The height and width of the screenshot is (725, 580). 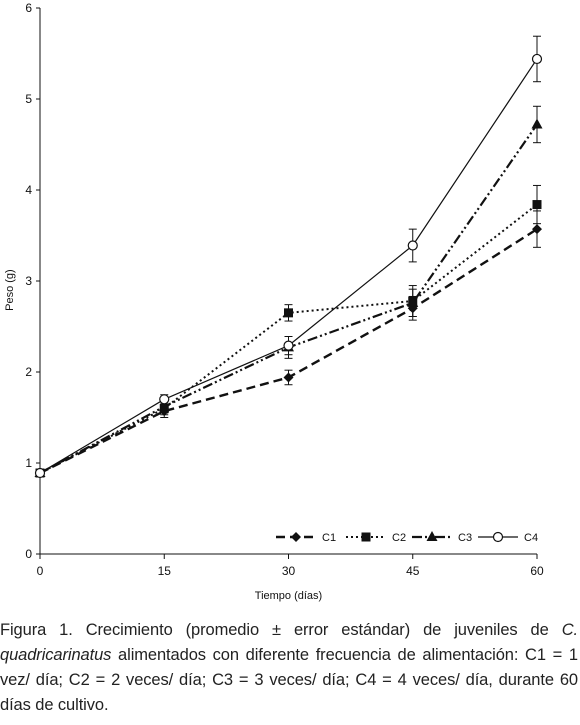 I want to click on y-tick-label: 0, so click(x=28, y=554).